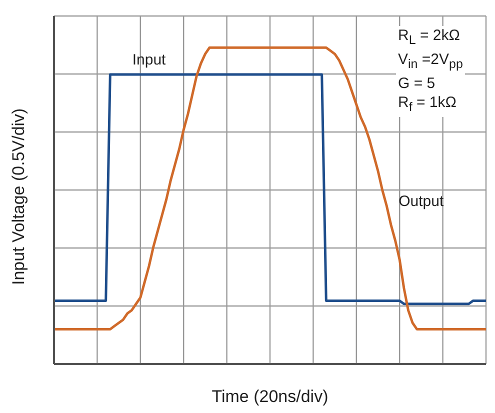 The width and height of the screenshot is (495, 413). What do you see at coordinates (149, 60) in the screenshot?
I see `series-label: Input` at bounding box center [149, 60].